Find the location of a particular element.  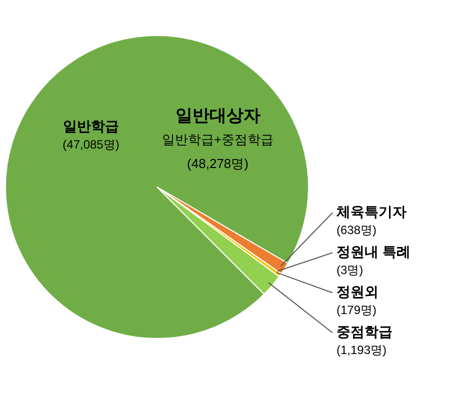

slice-label: 일반학급 is located at coordinates (91, 126).